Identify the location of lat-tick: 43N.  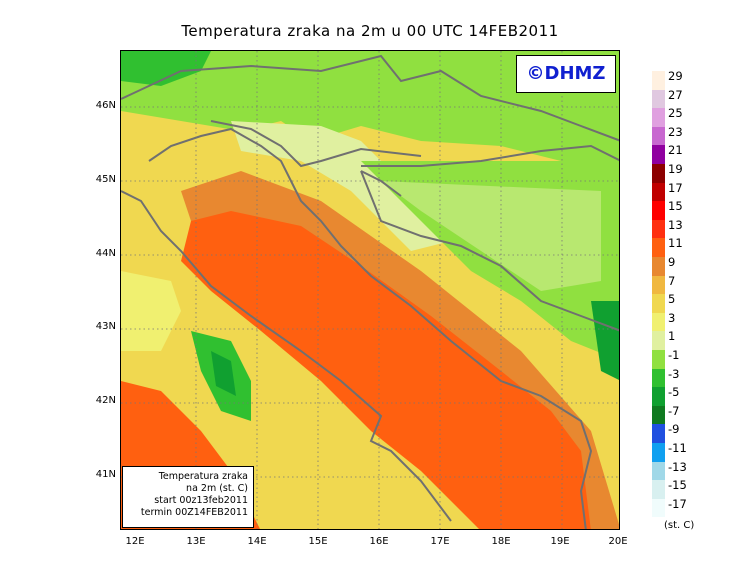
(105, 326).